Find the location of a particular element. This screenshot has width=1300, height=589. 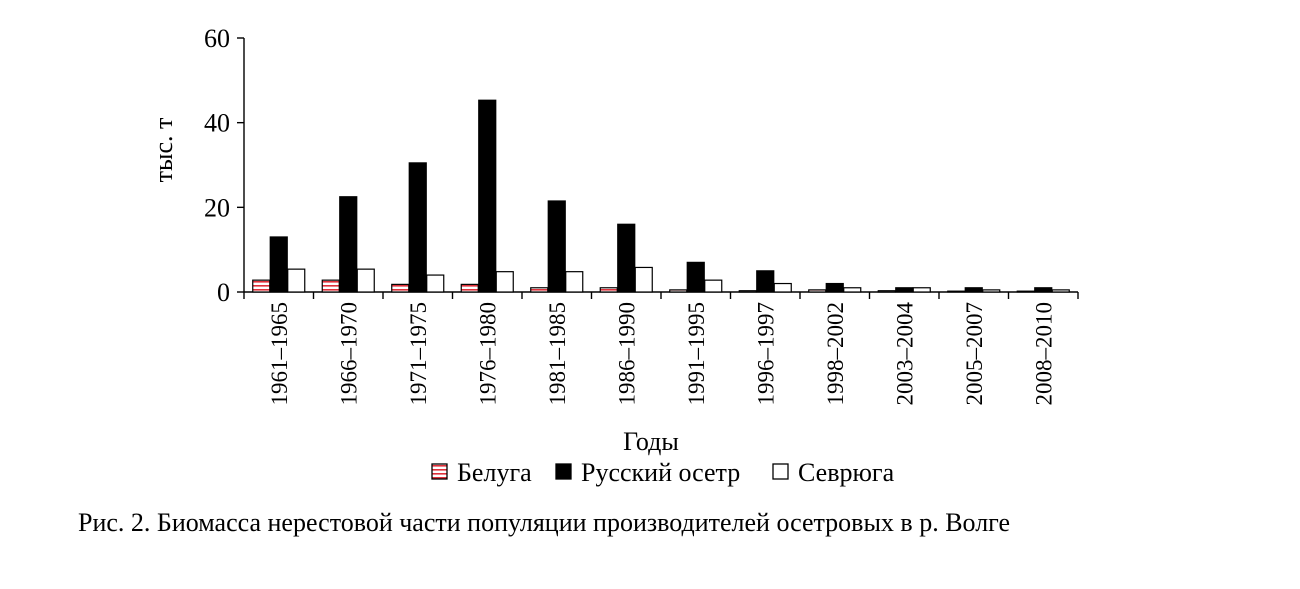

y-tick-label: 40 is located at coordinates (217, 123).